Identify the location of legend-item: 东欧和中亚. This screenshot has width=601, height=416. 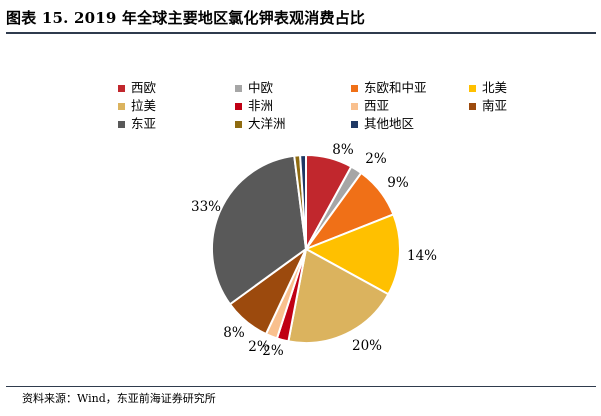
(410, 88).